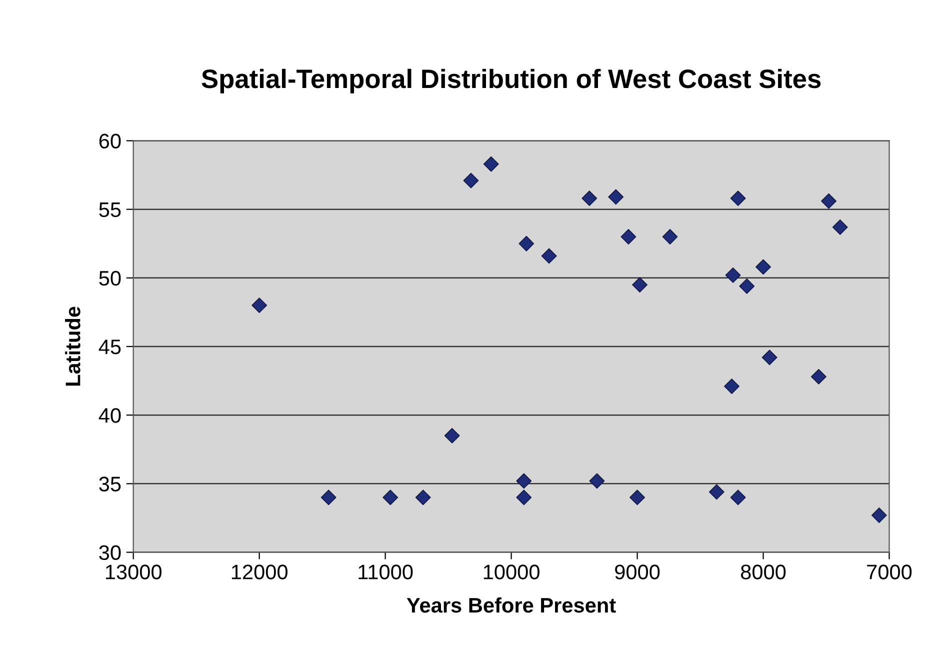 The image size is (939, 667). I want to click on x-axis-title: Years Before Present, so click(511, 605).